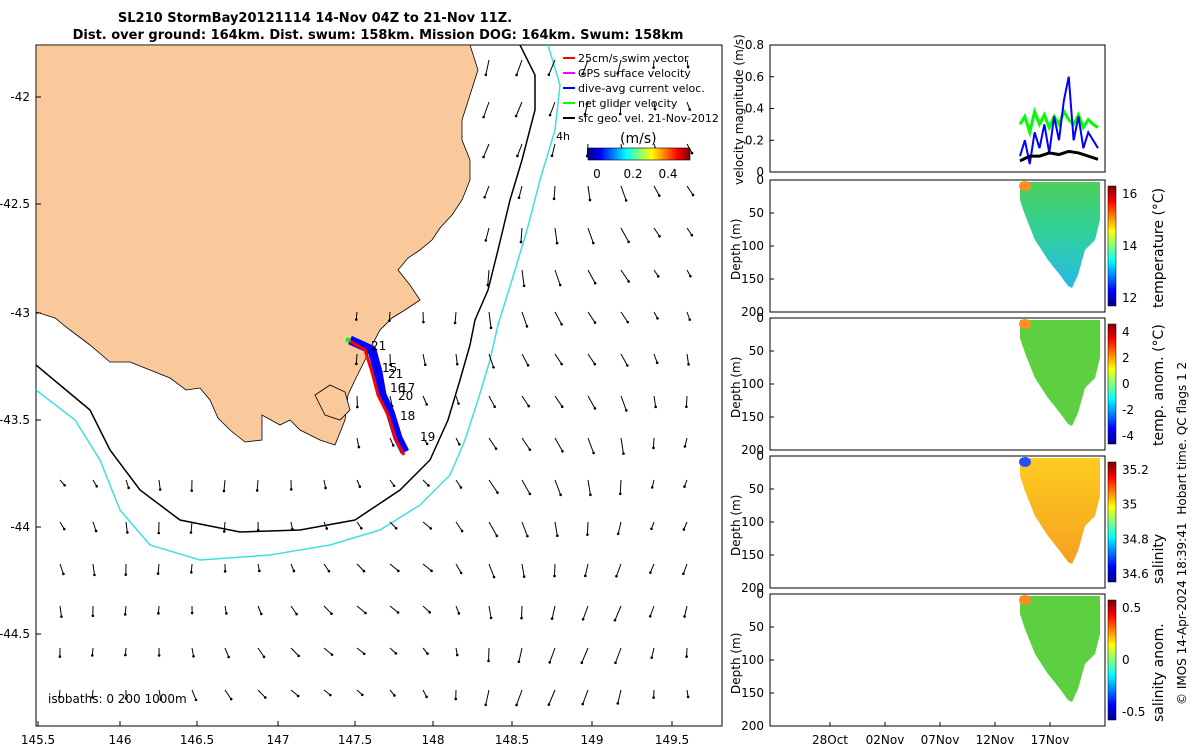 This screenshot has height=750, width=1200. What do you see at coordinates (756, 489) in the screenshot?
I see `salinity-depth-tick: 50` at bounding box center [756, 489].